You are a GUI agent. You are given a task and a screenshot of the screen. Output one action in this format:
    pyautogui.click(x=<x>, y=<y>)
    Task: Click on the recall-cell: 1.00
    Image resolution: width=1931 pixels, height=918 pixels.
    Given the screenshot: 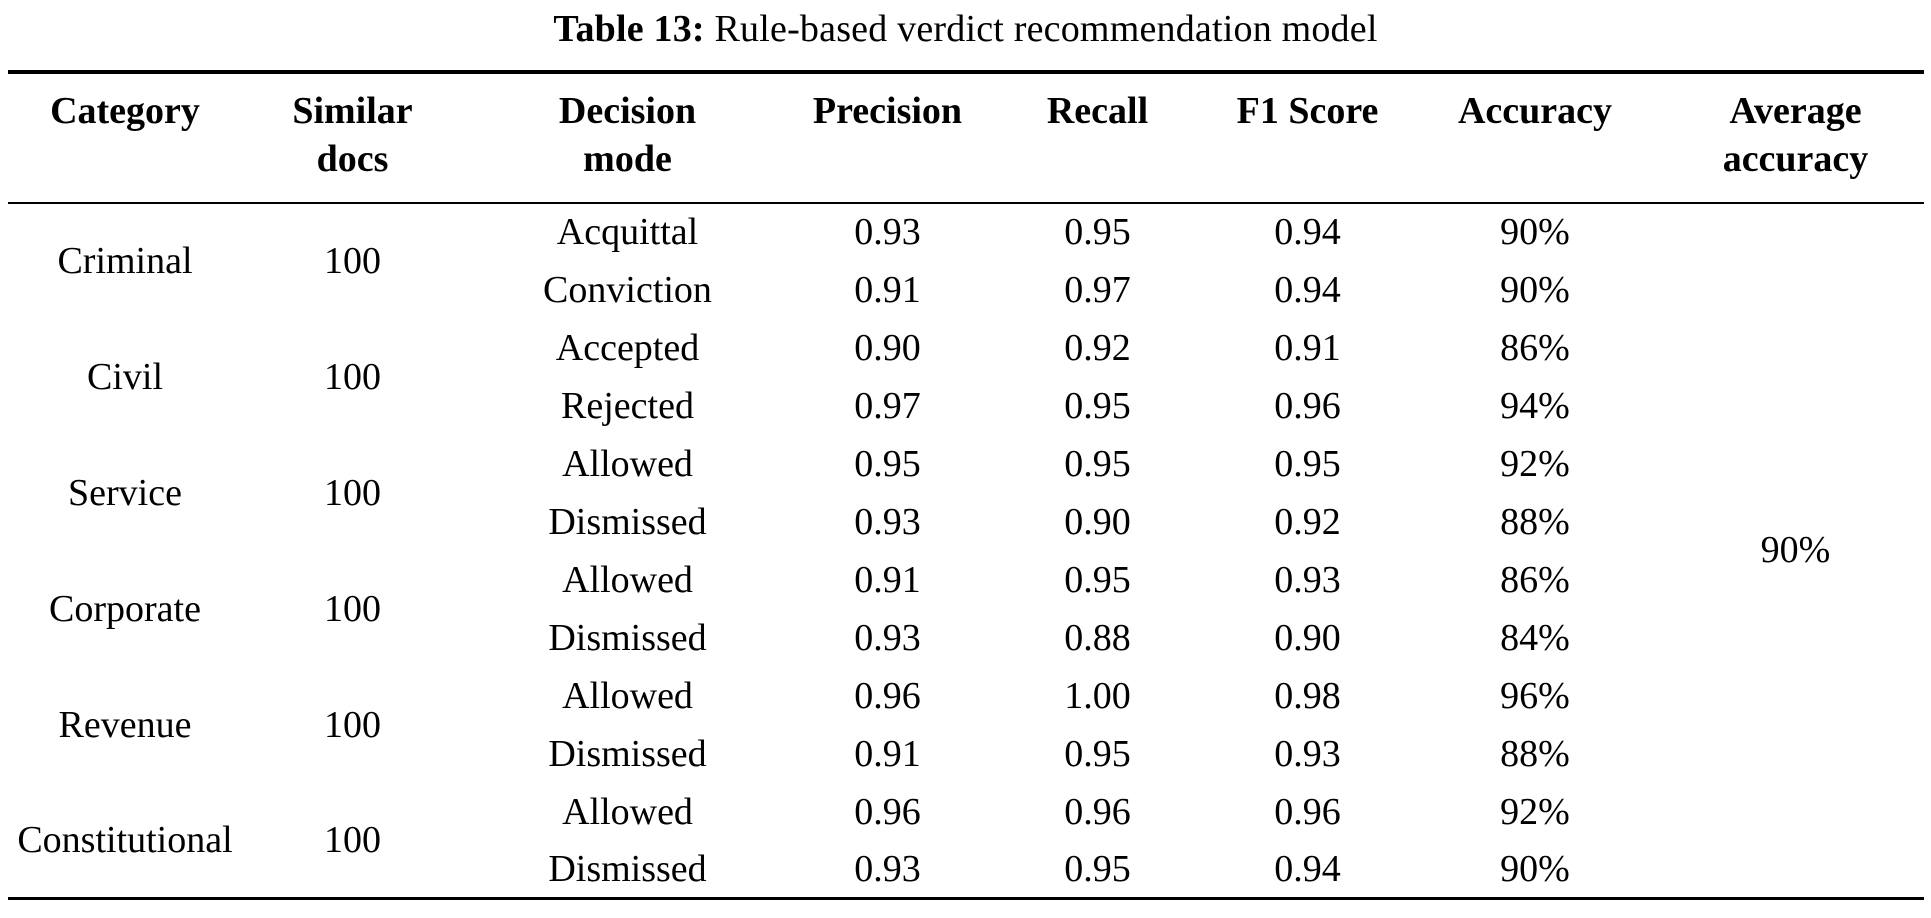 What is the action you would take?
    pyautogui.click(x=1097, y=695)
    